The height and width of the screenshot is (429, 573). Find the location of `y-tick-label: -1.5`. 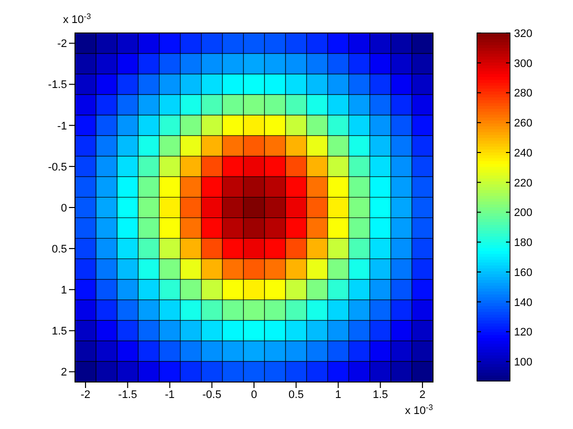

y-tick-label: -1.5 is located at coordinates (57, 85).